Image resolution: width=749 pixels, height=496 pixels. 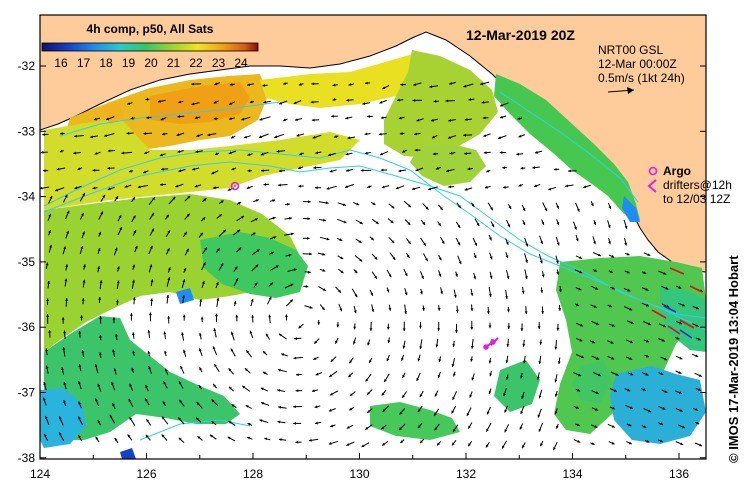 I want to click on drifters-legend-line2: to 12/03 12Z, so click(x=696, y=199).